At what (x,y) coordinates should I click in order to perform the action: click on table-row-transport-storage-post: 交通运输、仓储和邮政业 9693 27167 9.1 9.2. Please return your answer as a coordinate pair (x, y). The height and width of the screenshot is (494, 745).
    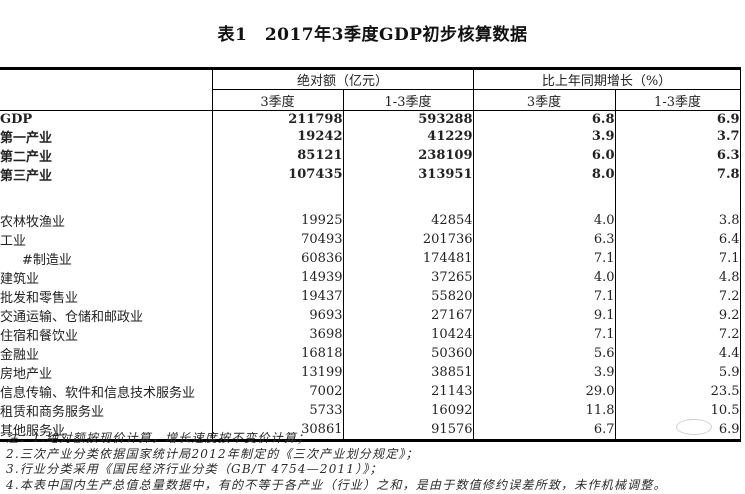
    Looking at the image, I should click on (370, 315).